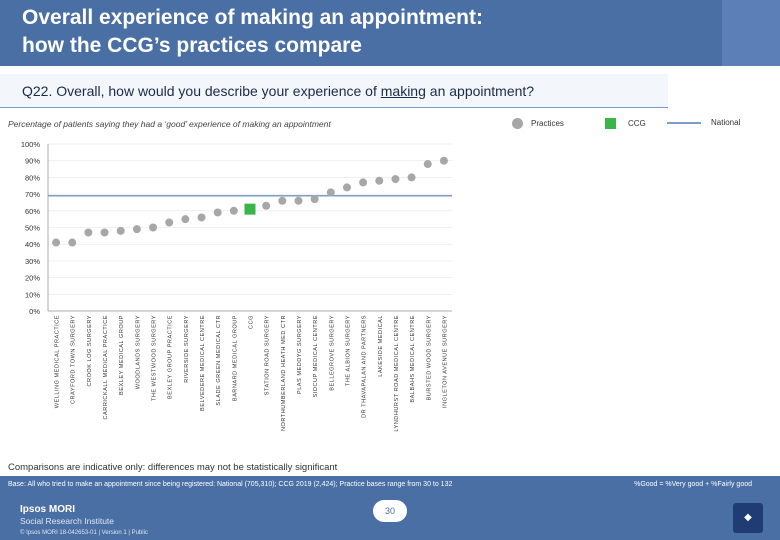  I want to click on title-accent, so click(751, 33).